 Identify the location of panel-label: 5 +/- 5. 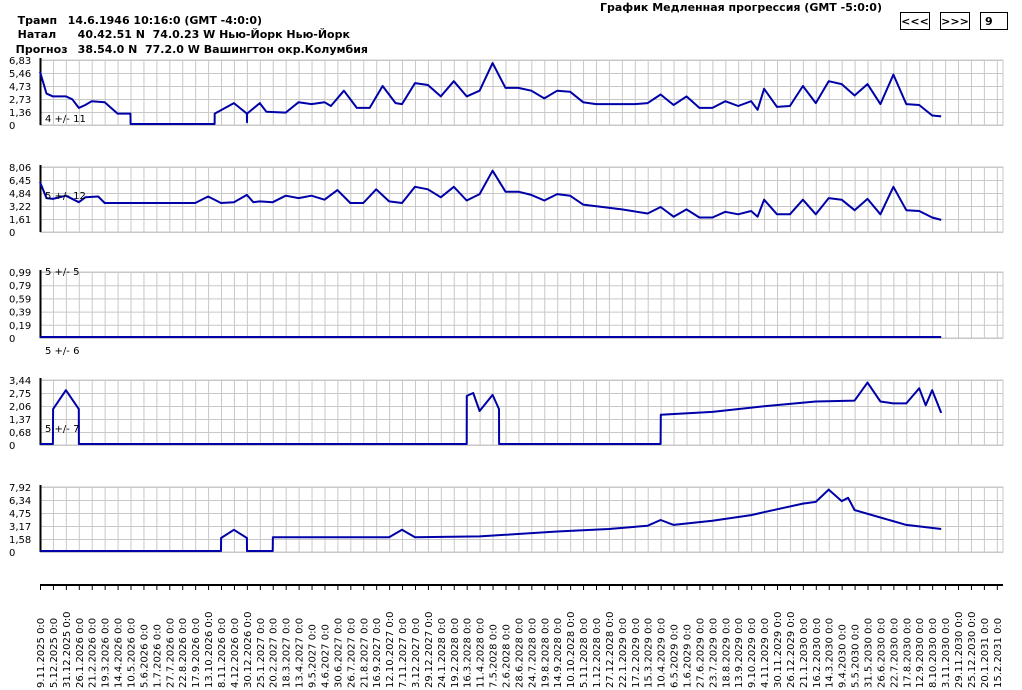
(62, 272).